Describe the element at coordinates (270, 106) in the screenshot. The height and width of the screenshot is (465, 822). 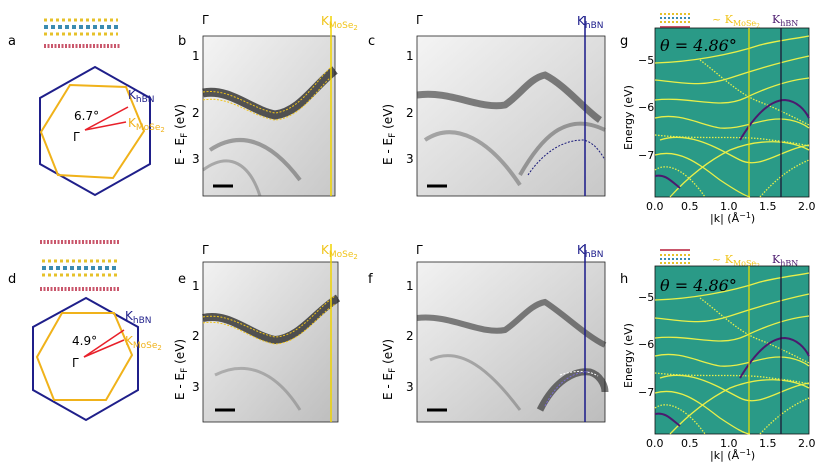
I see `arpes-panel-b` at that location.